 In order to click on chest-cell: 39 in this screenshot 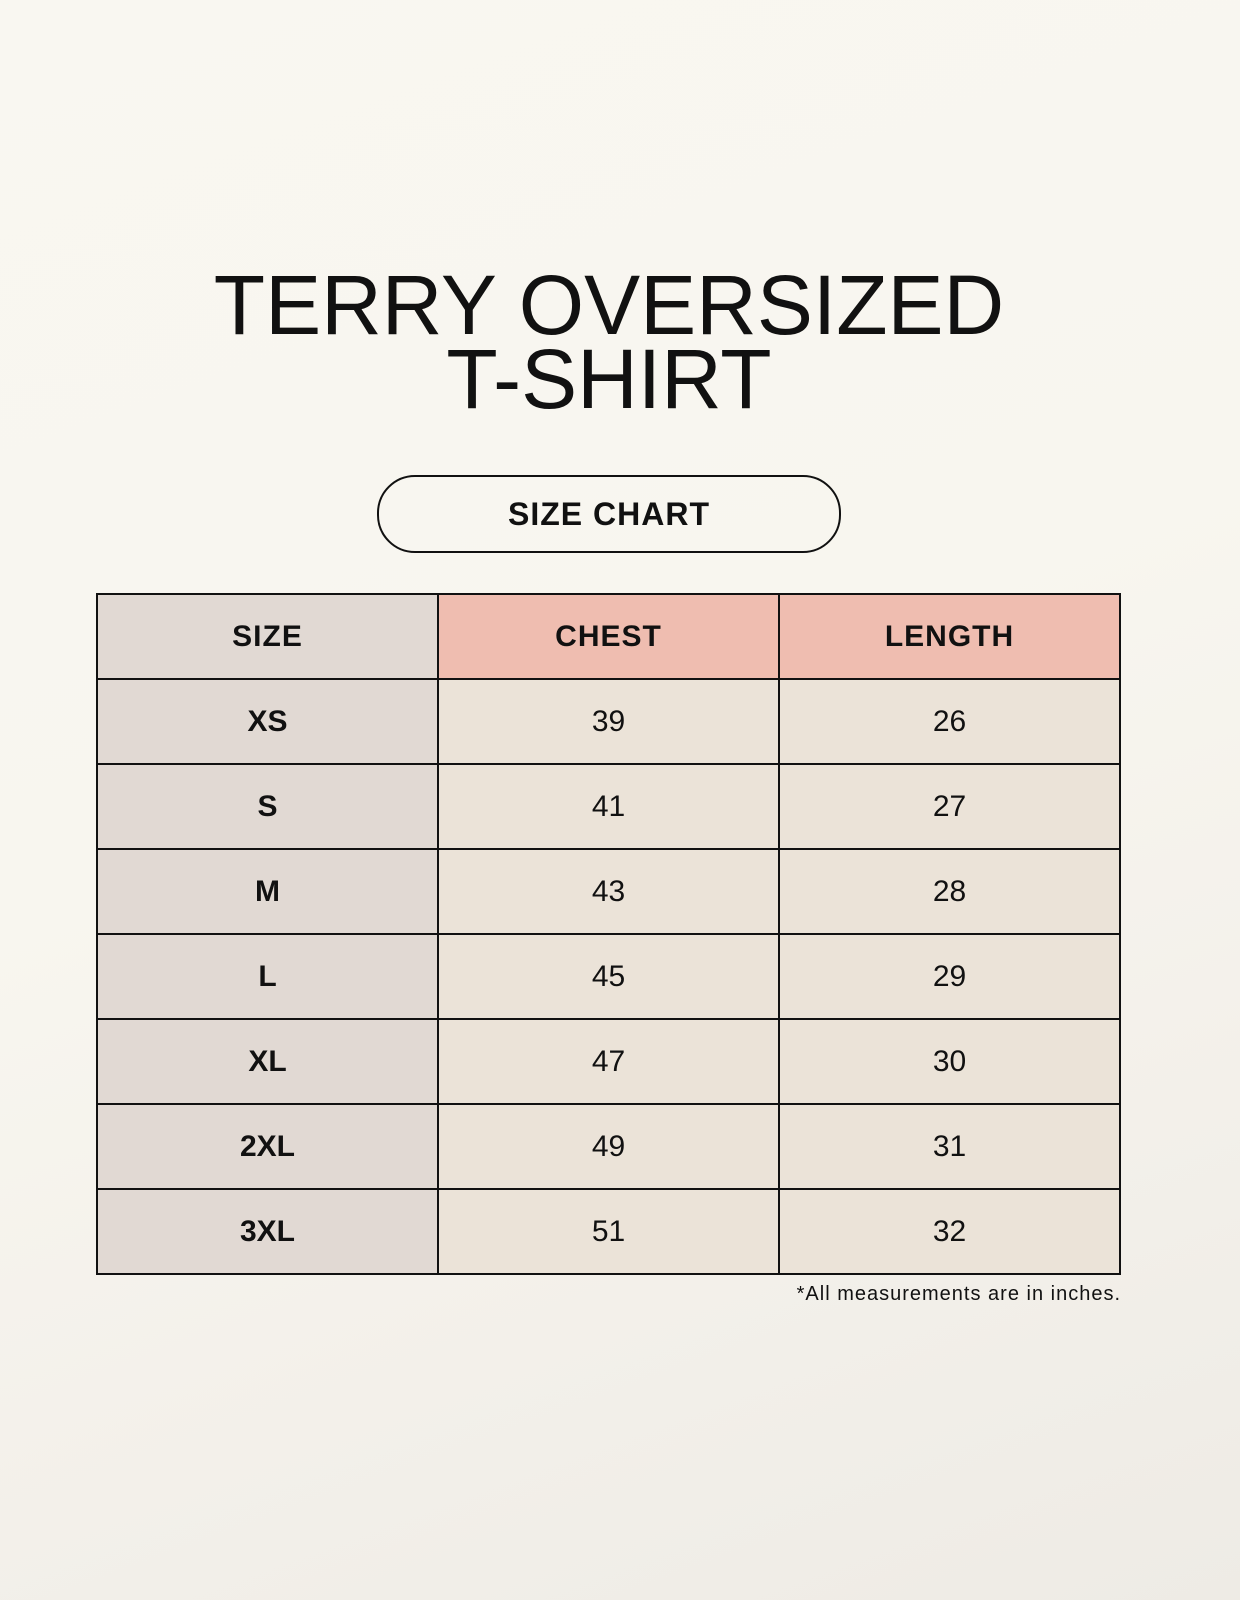, I will do `click(608, 721)`.